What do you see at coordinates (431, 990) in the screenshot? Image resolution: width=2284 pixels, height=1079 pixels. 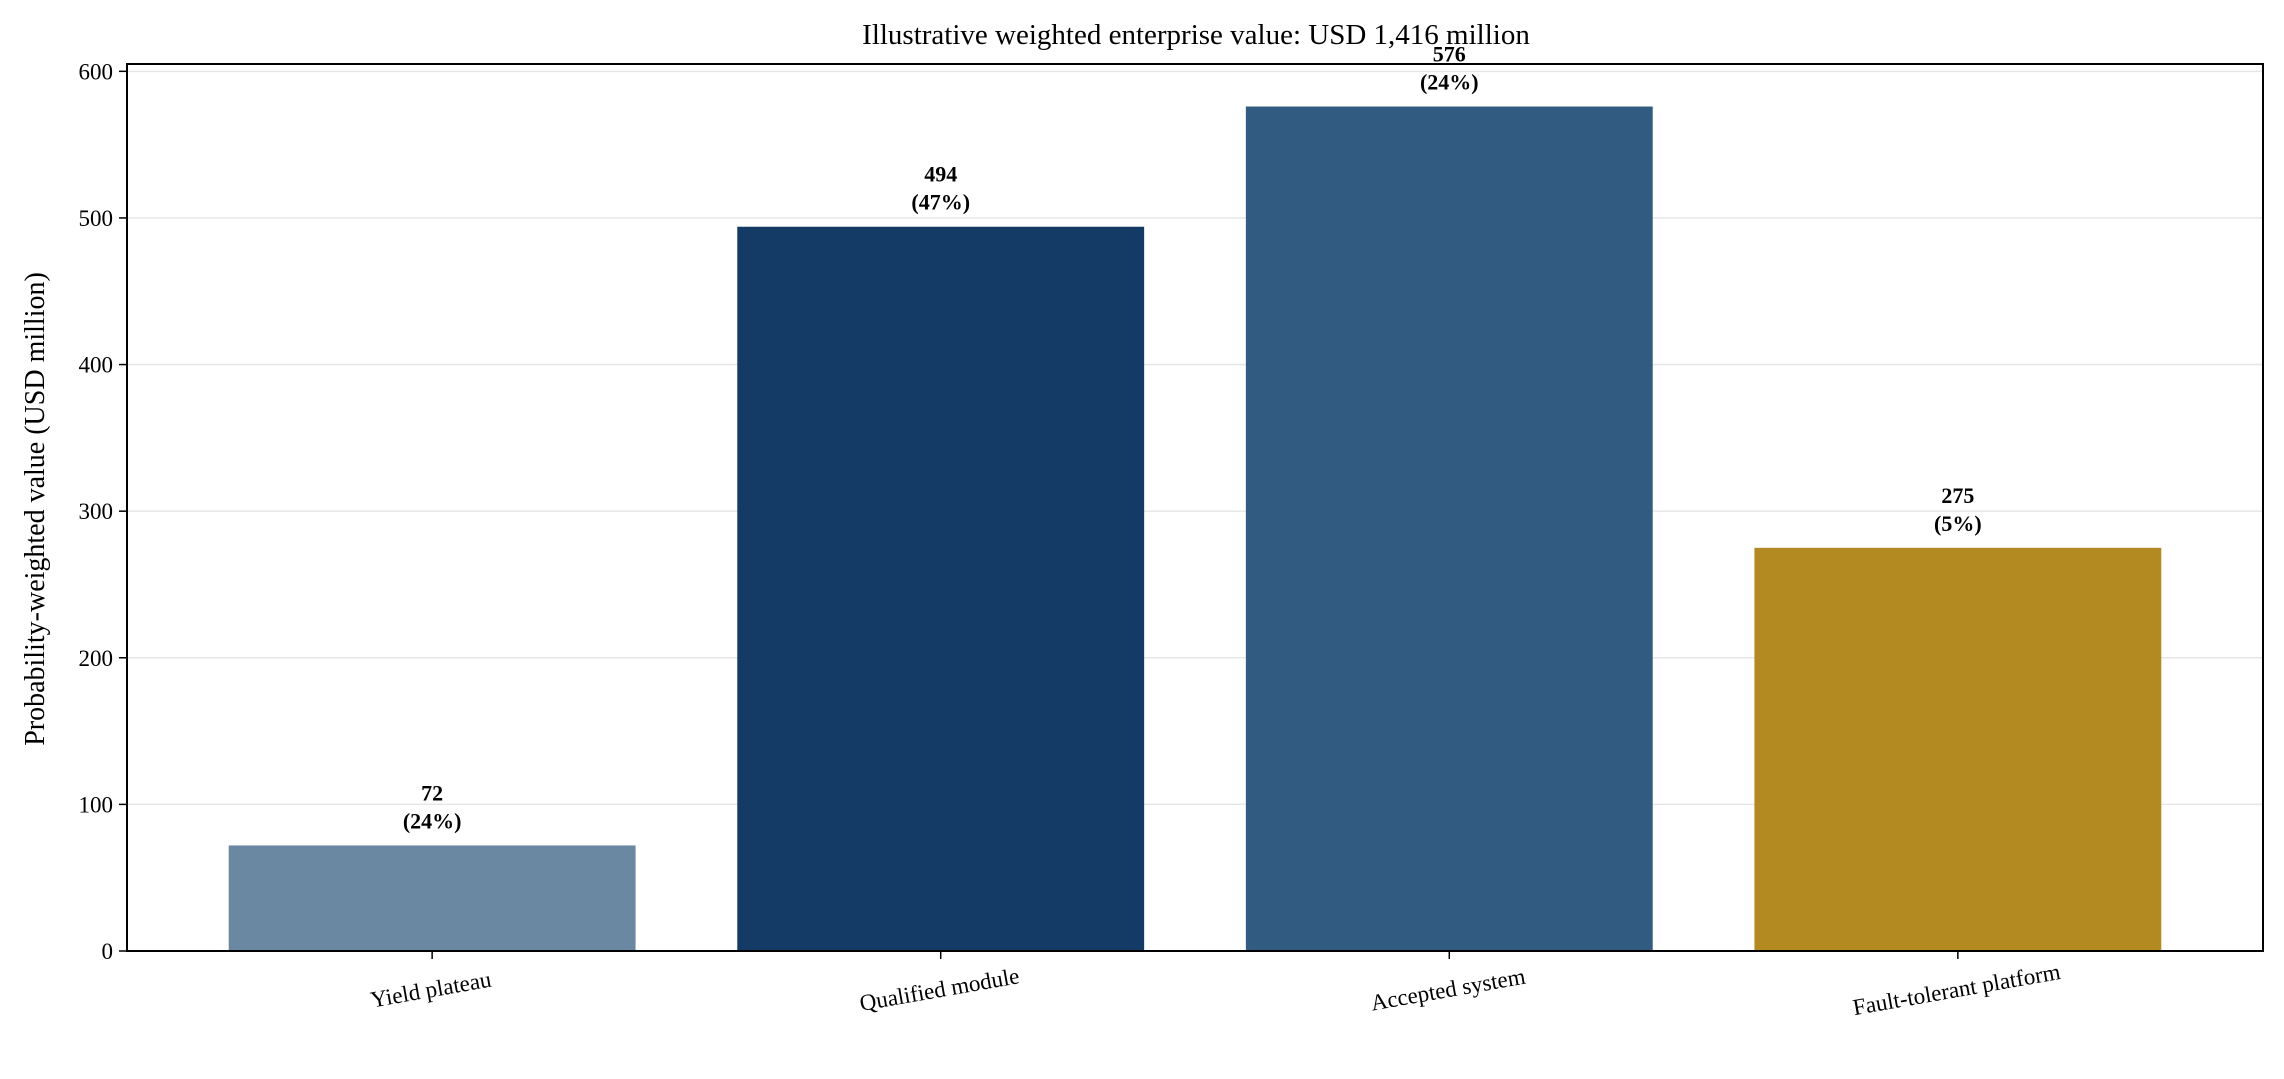 I see `x-tick-label: Yield plateau` at bounding box center [431, 990].